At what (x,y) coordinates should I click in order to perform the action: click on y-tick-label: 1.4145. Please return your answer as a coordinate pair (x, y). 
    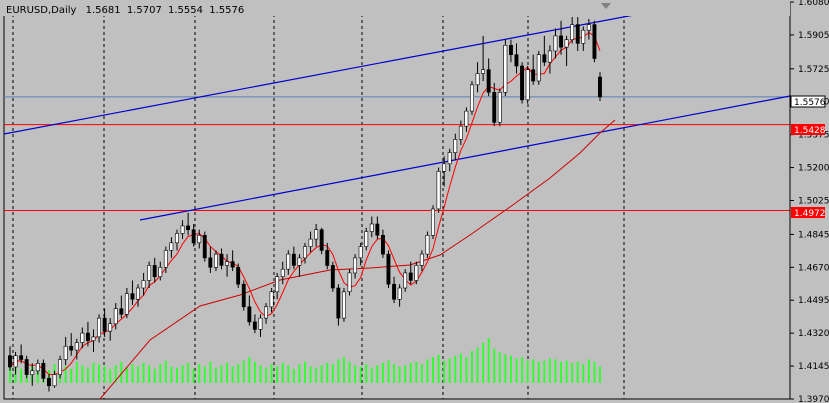
    Looking at the image, I should click on (813, 367).